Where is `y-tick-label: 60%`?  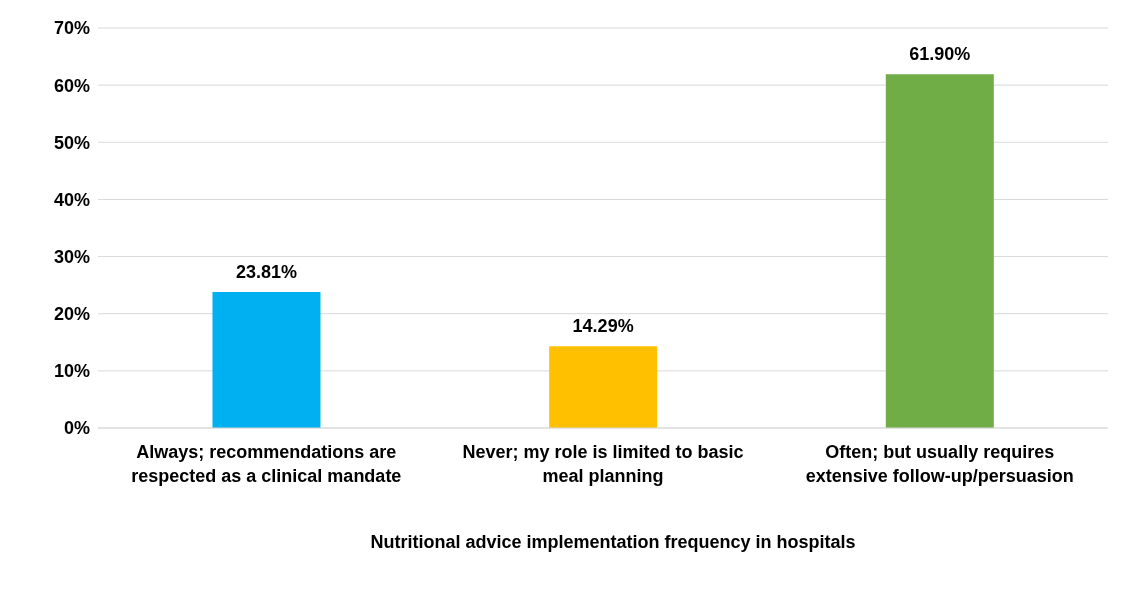
y-tick-label: 60% is located at coordinates (71, 85).